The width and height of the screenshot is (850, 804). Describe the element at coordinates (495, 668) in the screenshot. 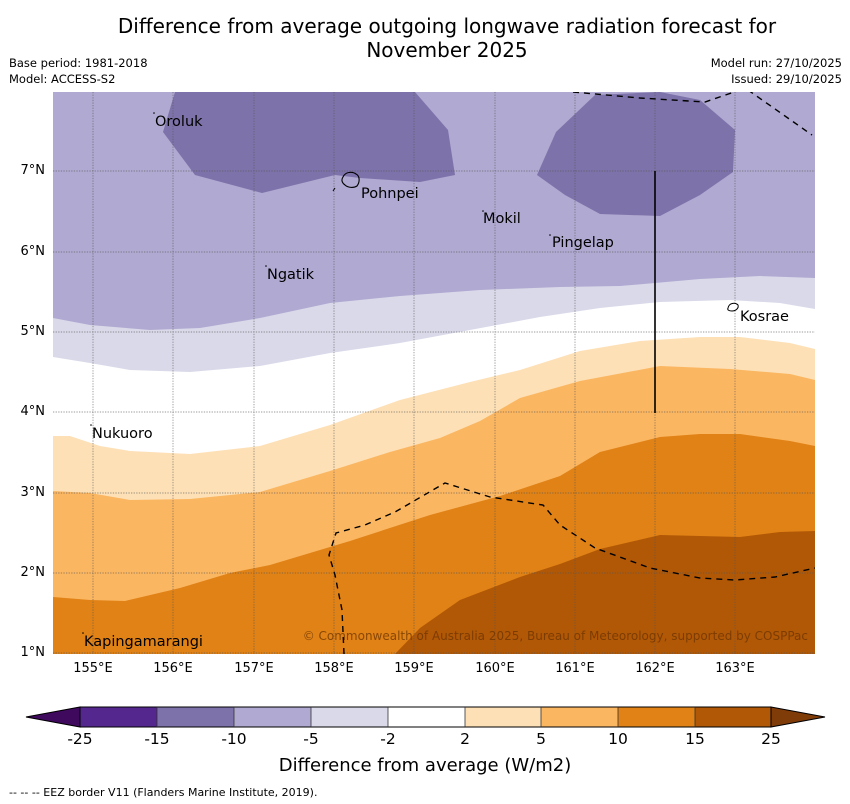

I see `x-tick-label: 160°E` at that location.